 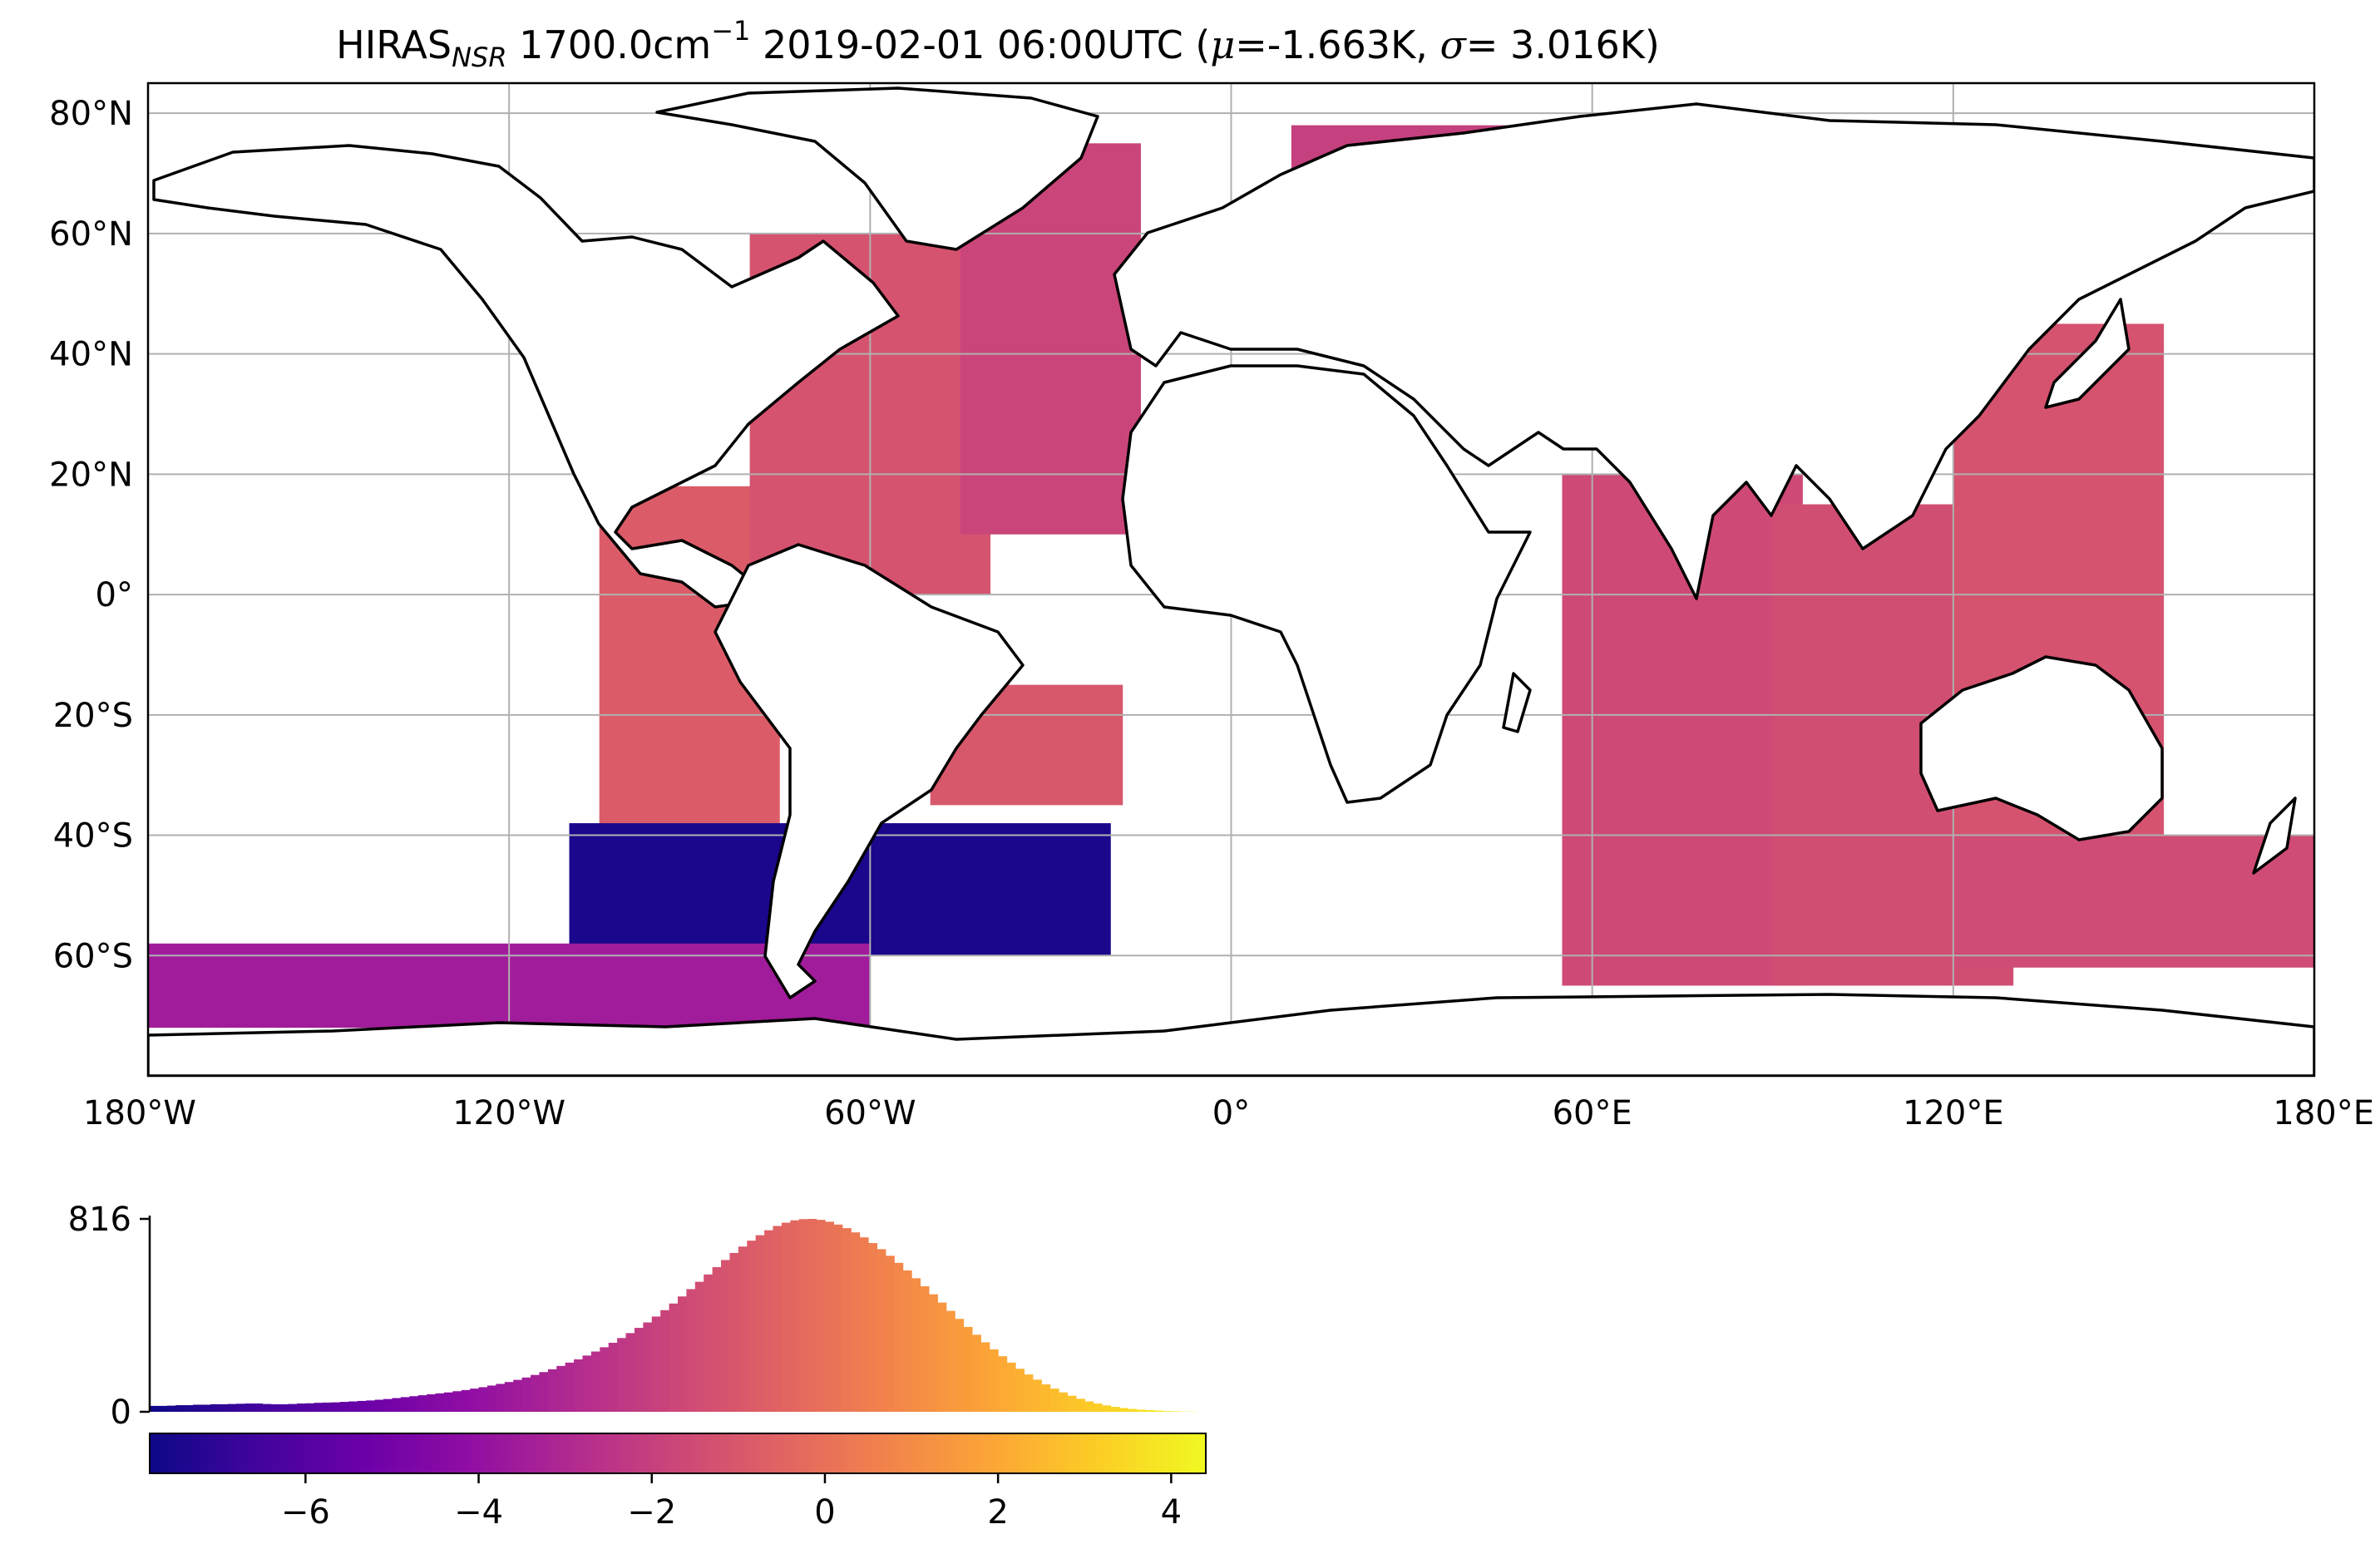 What do you see at coordinates (1562, 44) in the screenshot?
I see `title-sigma-value: = 3.016K)` at bounding box center [1562, 44].